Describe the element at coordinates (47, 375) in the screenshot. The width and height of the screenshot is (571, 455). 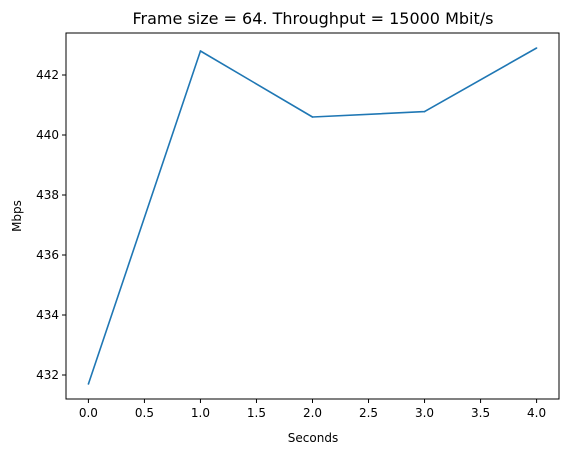
I see `y-tick-label: 432` at that location.